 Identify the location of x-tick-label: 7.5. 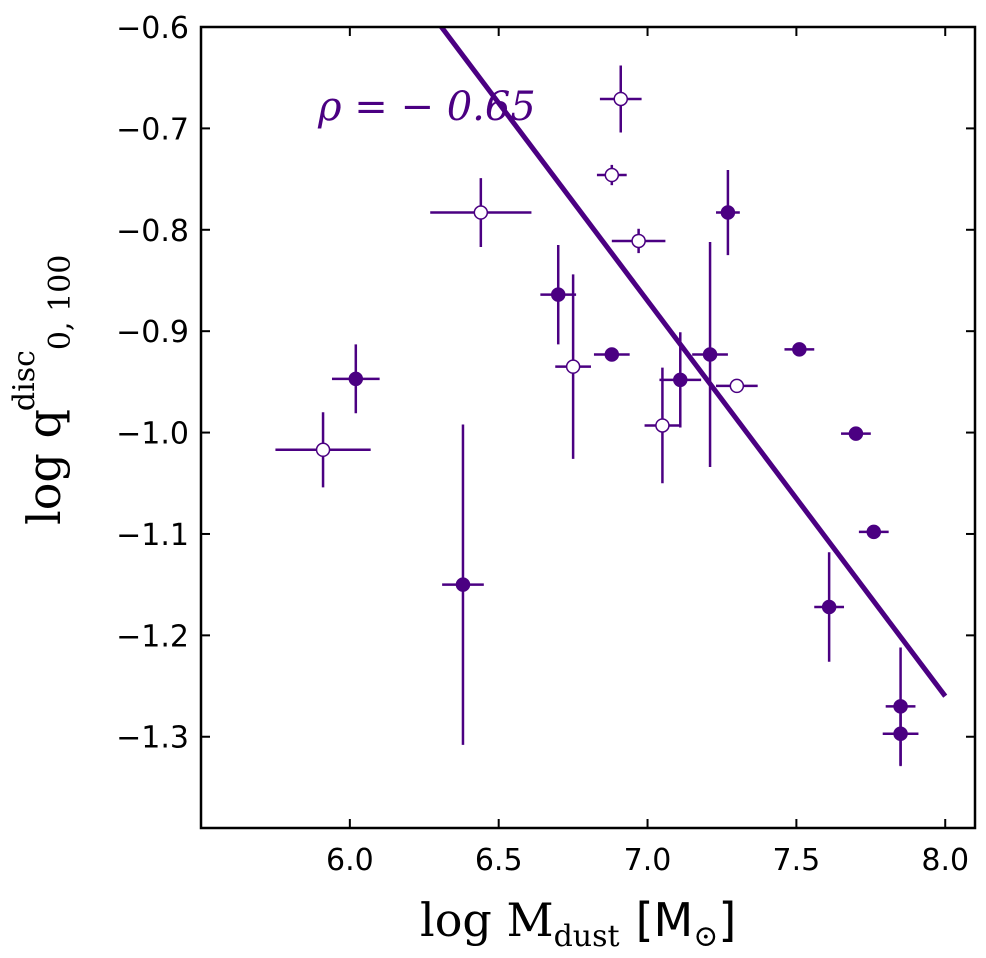
(797, 860).